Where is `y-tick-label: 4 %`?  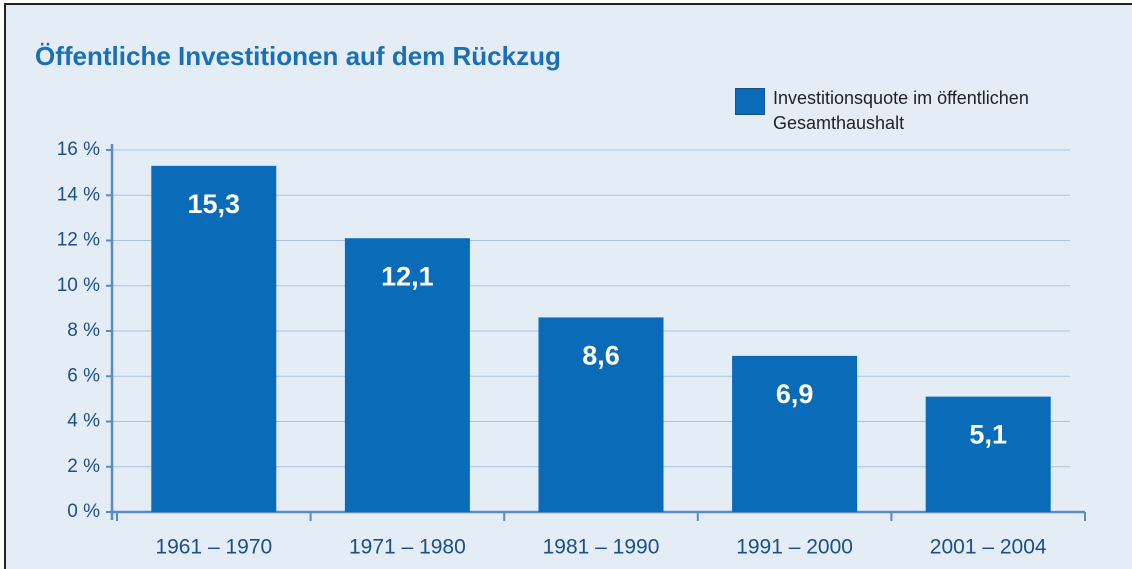 y-tick-label: 4 % is located at coordinates (83, 421).